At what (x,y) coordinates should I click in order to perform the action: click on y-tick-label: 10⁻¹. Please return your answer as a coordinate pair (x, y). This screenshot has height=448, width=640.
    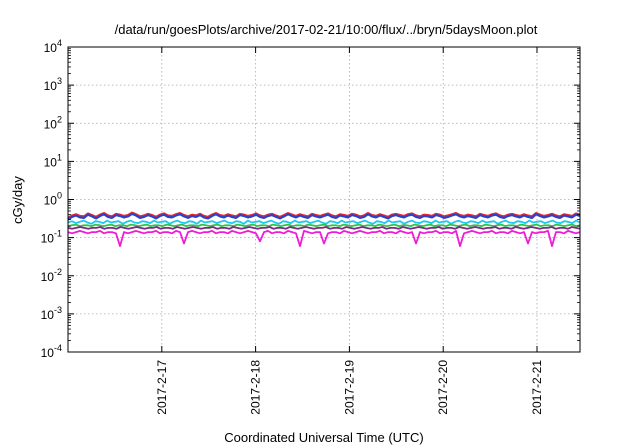
    Looking at the image, I should click on (51, 237).